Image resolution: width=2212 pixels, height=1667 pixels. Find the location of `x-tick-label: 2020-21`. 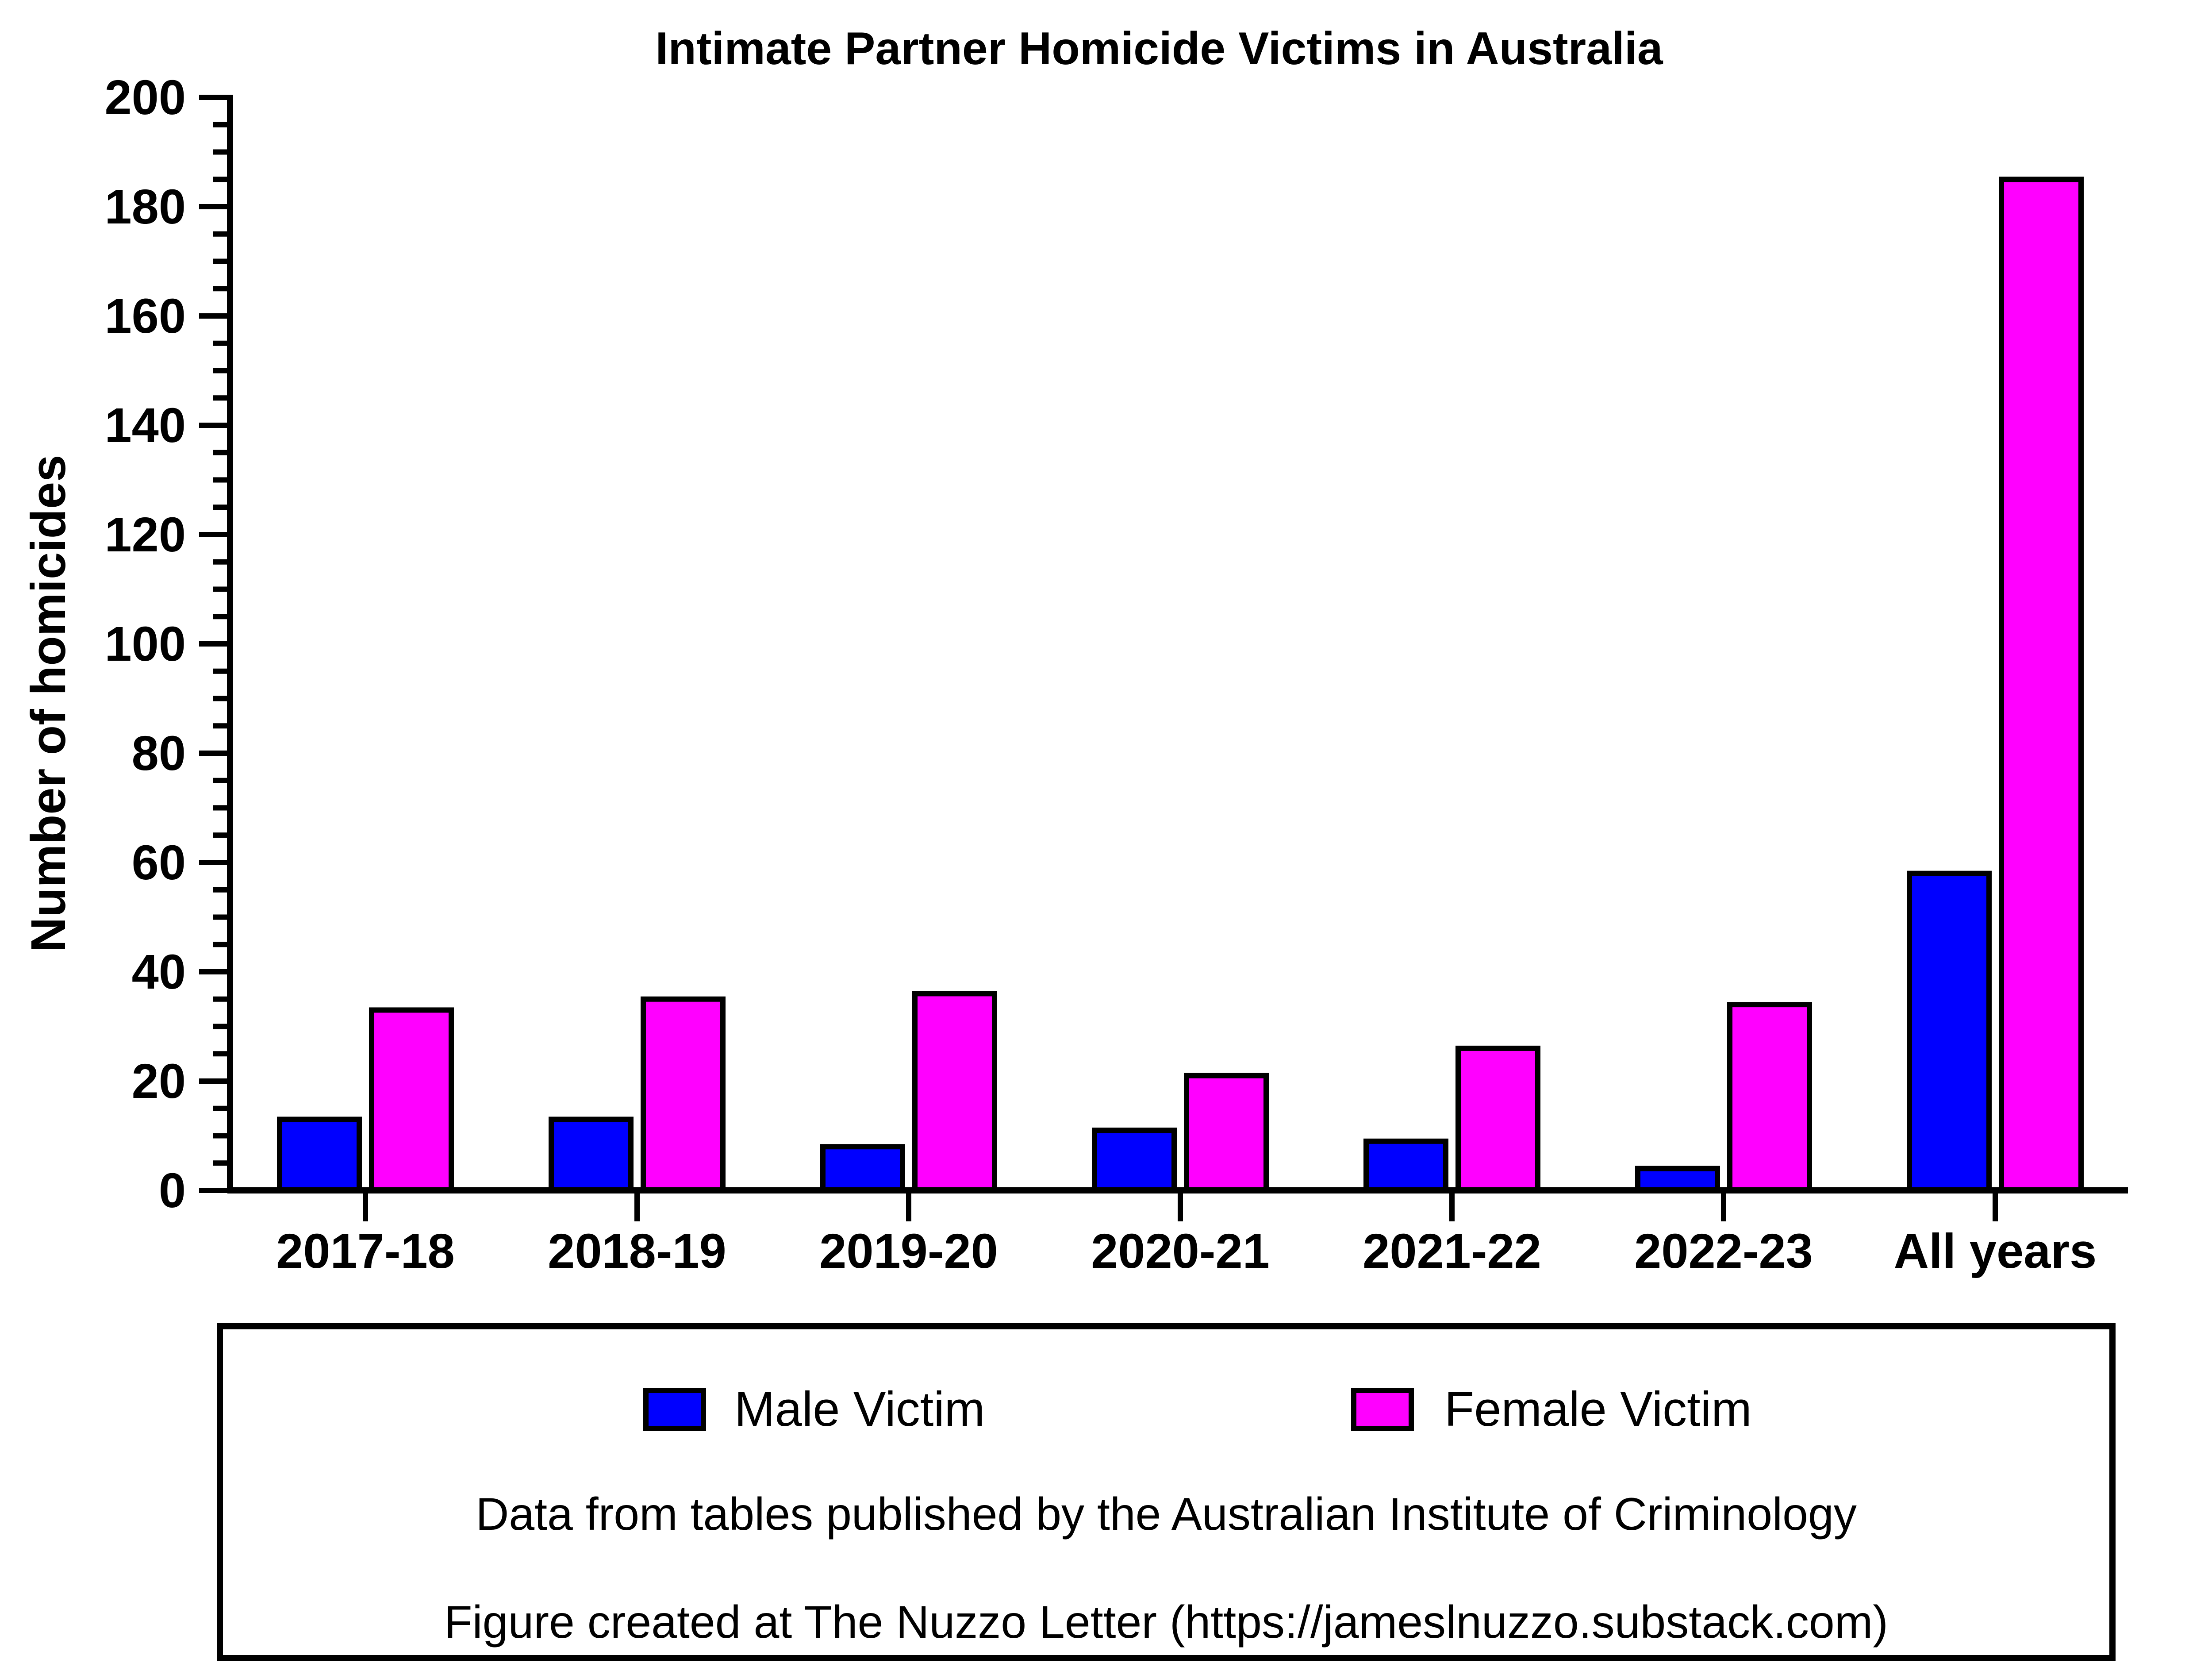

x-tick-label: 2020-21 is located at coordinates (1181, 1251).